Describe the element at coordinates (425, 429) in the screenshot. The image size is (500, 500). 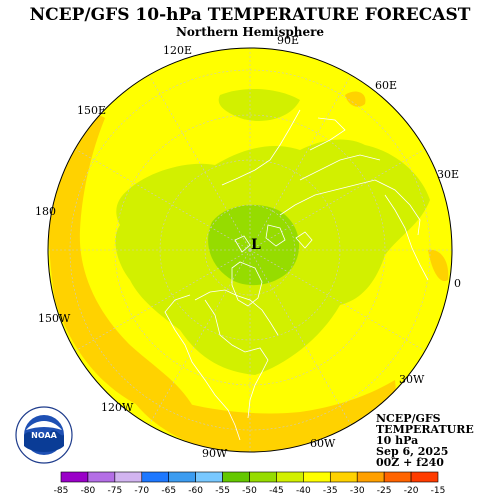
I see `info-variable: TEMPERATURE` at that location.